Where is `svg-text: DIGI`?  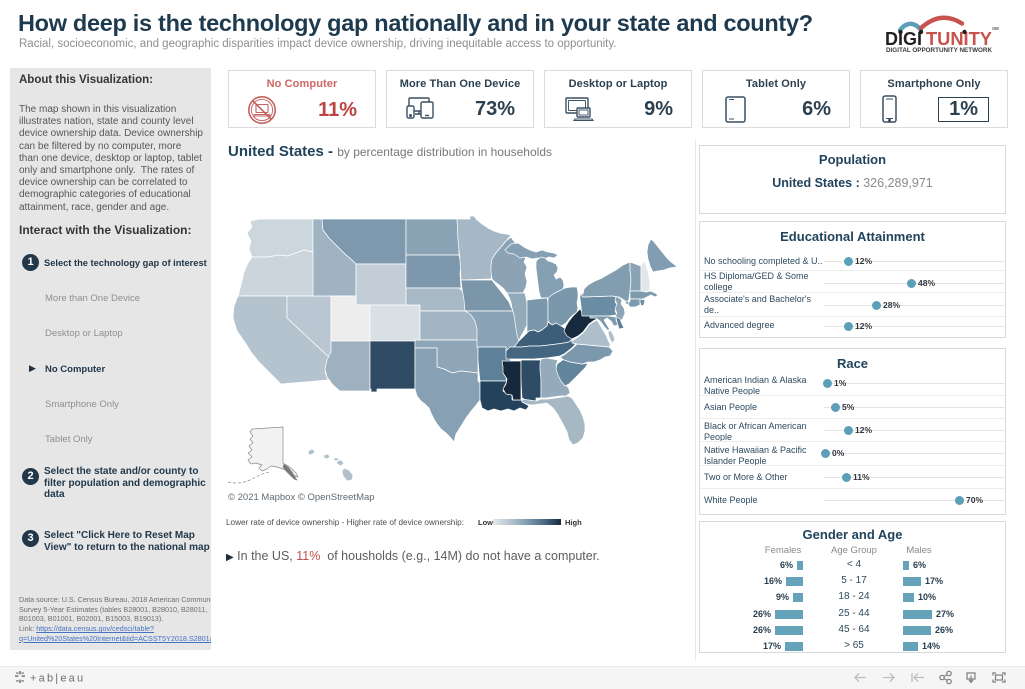 svg-text: DIGI is located at coordinates (903, 39).